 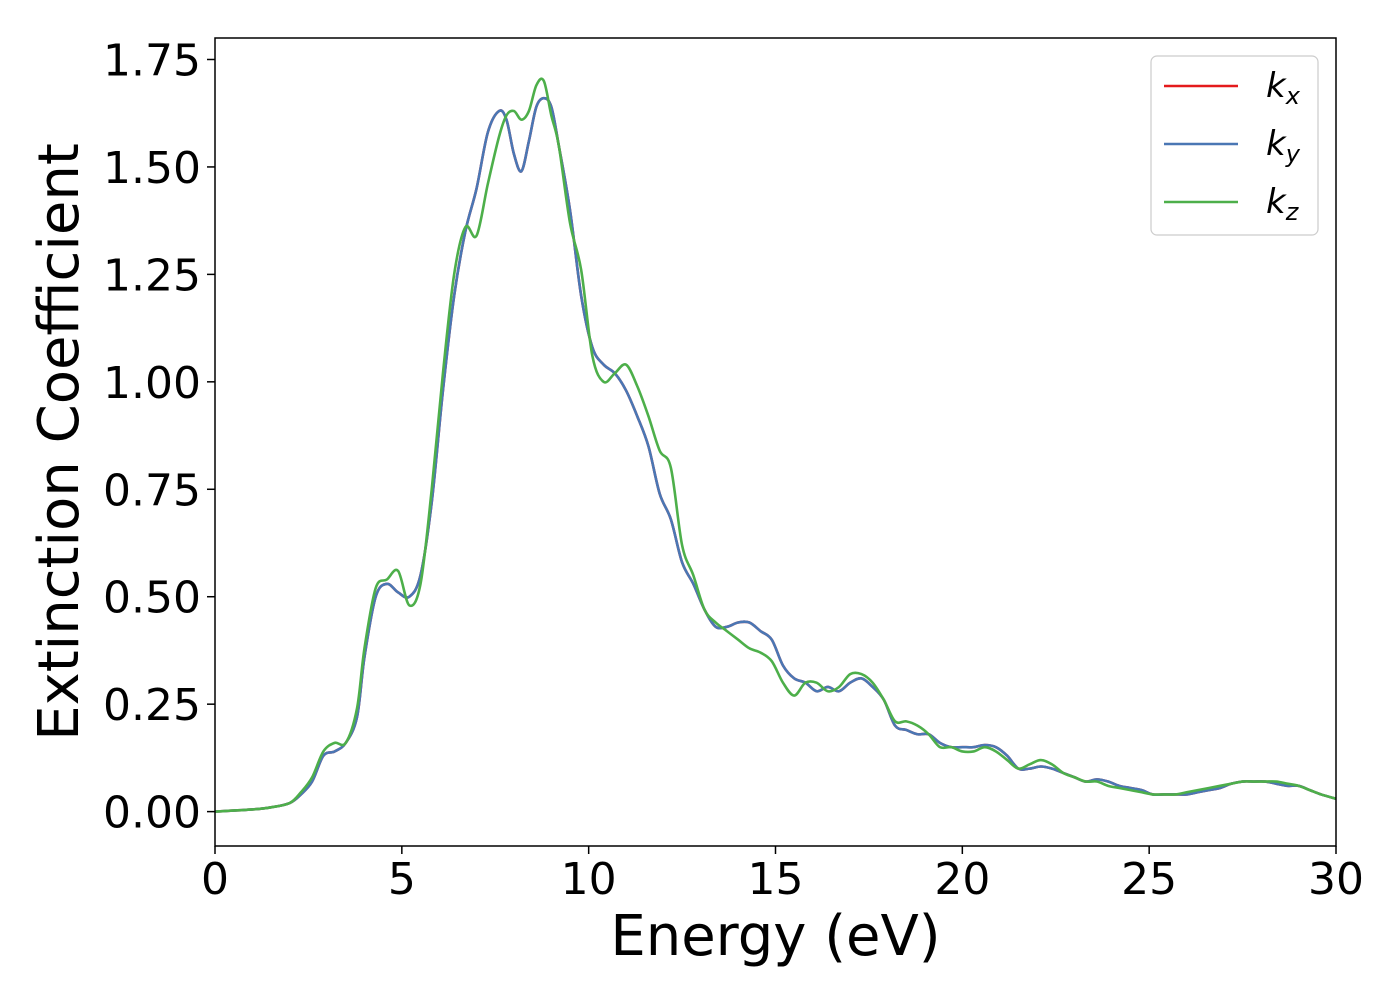 What do you see at coordinates (152, 490) in the screenshot?
I see `y-tick-label: 0.75` at bounding box center [152, 490].